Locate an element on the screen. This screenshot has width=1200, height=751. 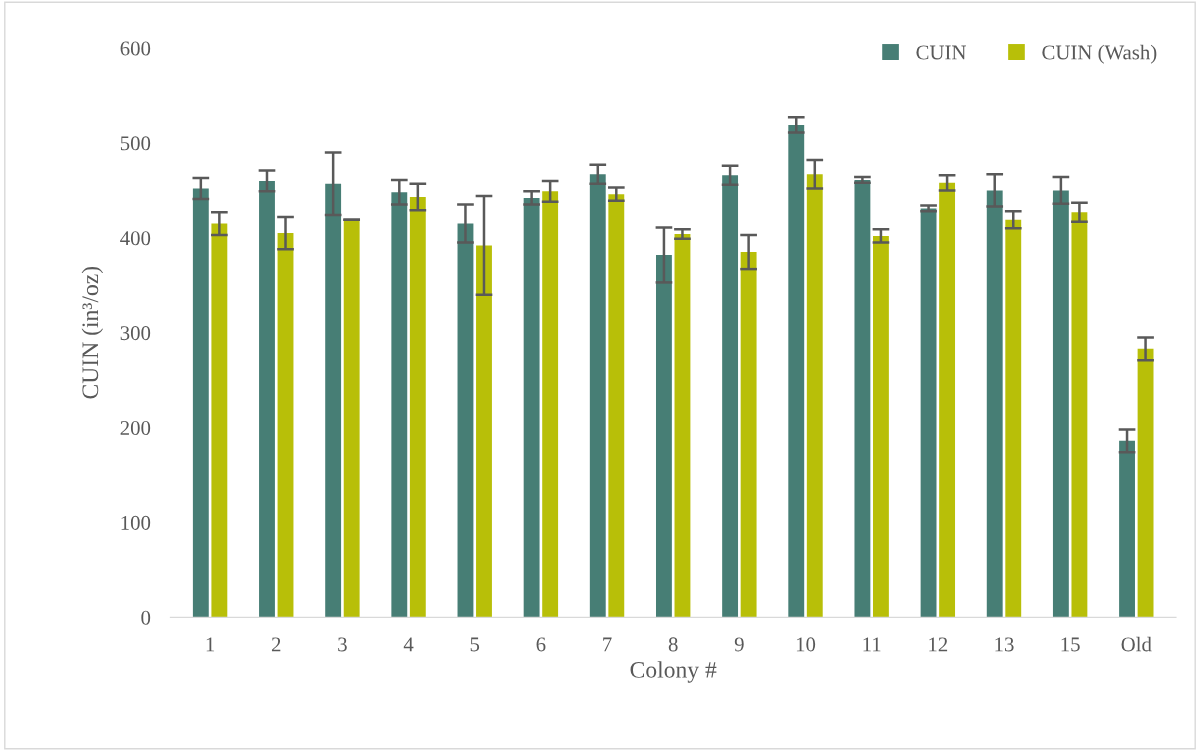
x-tick-label: 8 is located at coordinates (673, 644).